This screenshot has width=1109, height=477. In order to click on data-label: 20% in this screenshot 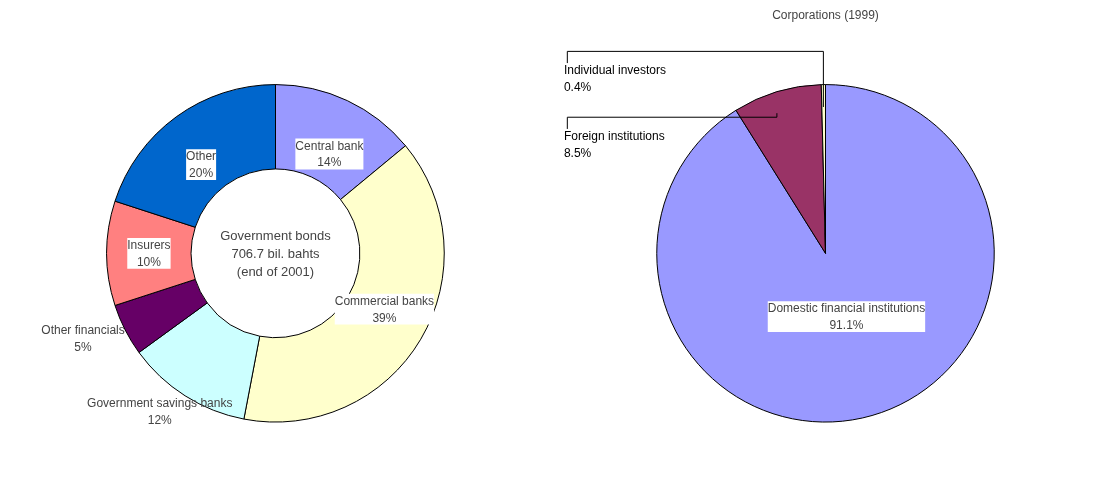, I will do `click(201, 172)`.